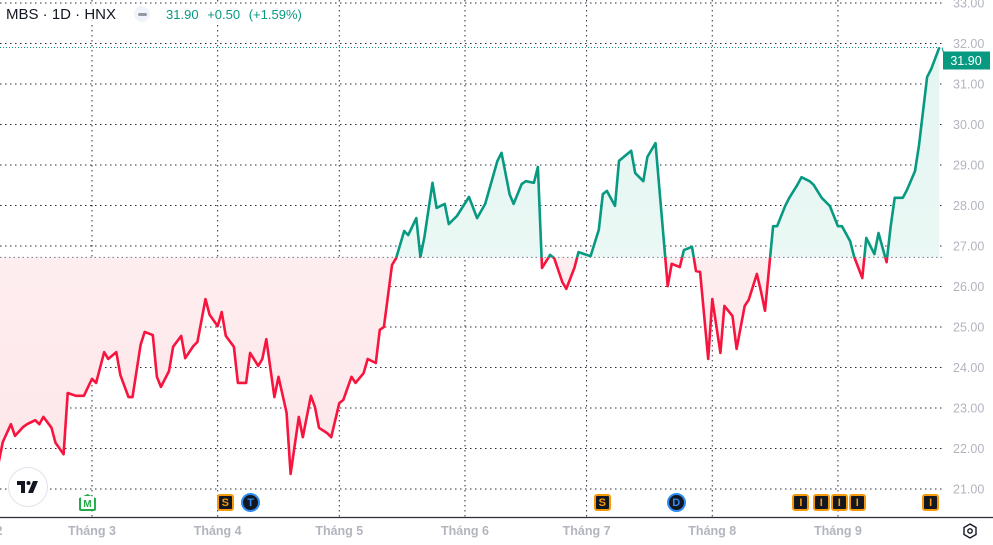 This screenshot has width=993, height=545. What do you see at coordinates (218, 531) in the screenshot?
I see `time-axis-label: Tháng 4` at bounding box center [218, 531].